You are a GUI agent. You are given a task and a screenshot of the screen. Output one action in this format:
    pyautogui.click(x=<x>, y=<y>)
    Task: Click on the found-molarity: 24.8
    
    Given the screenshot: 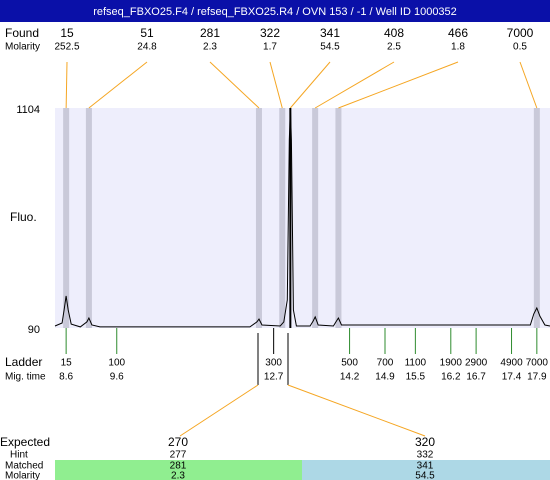 What is the action you would take?
    pyautogui.click(x=147, y=47)
    